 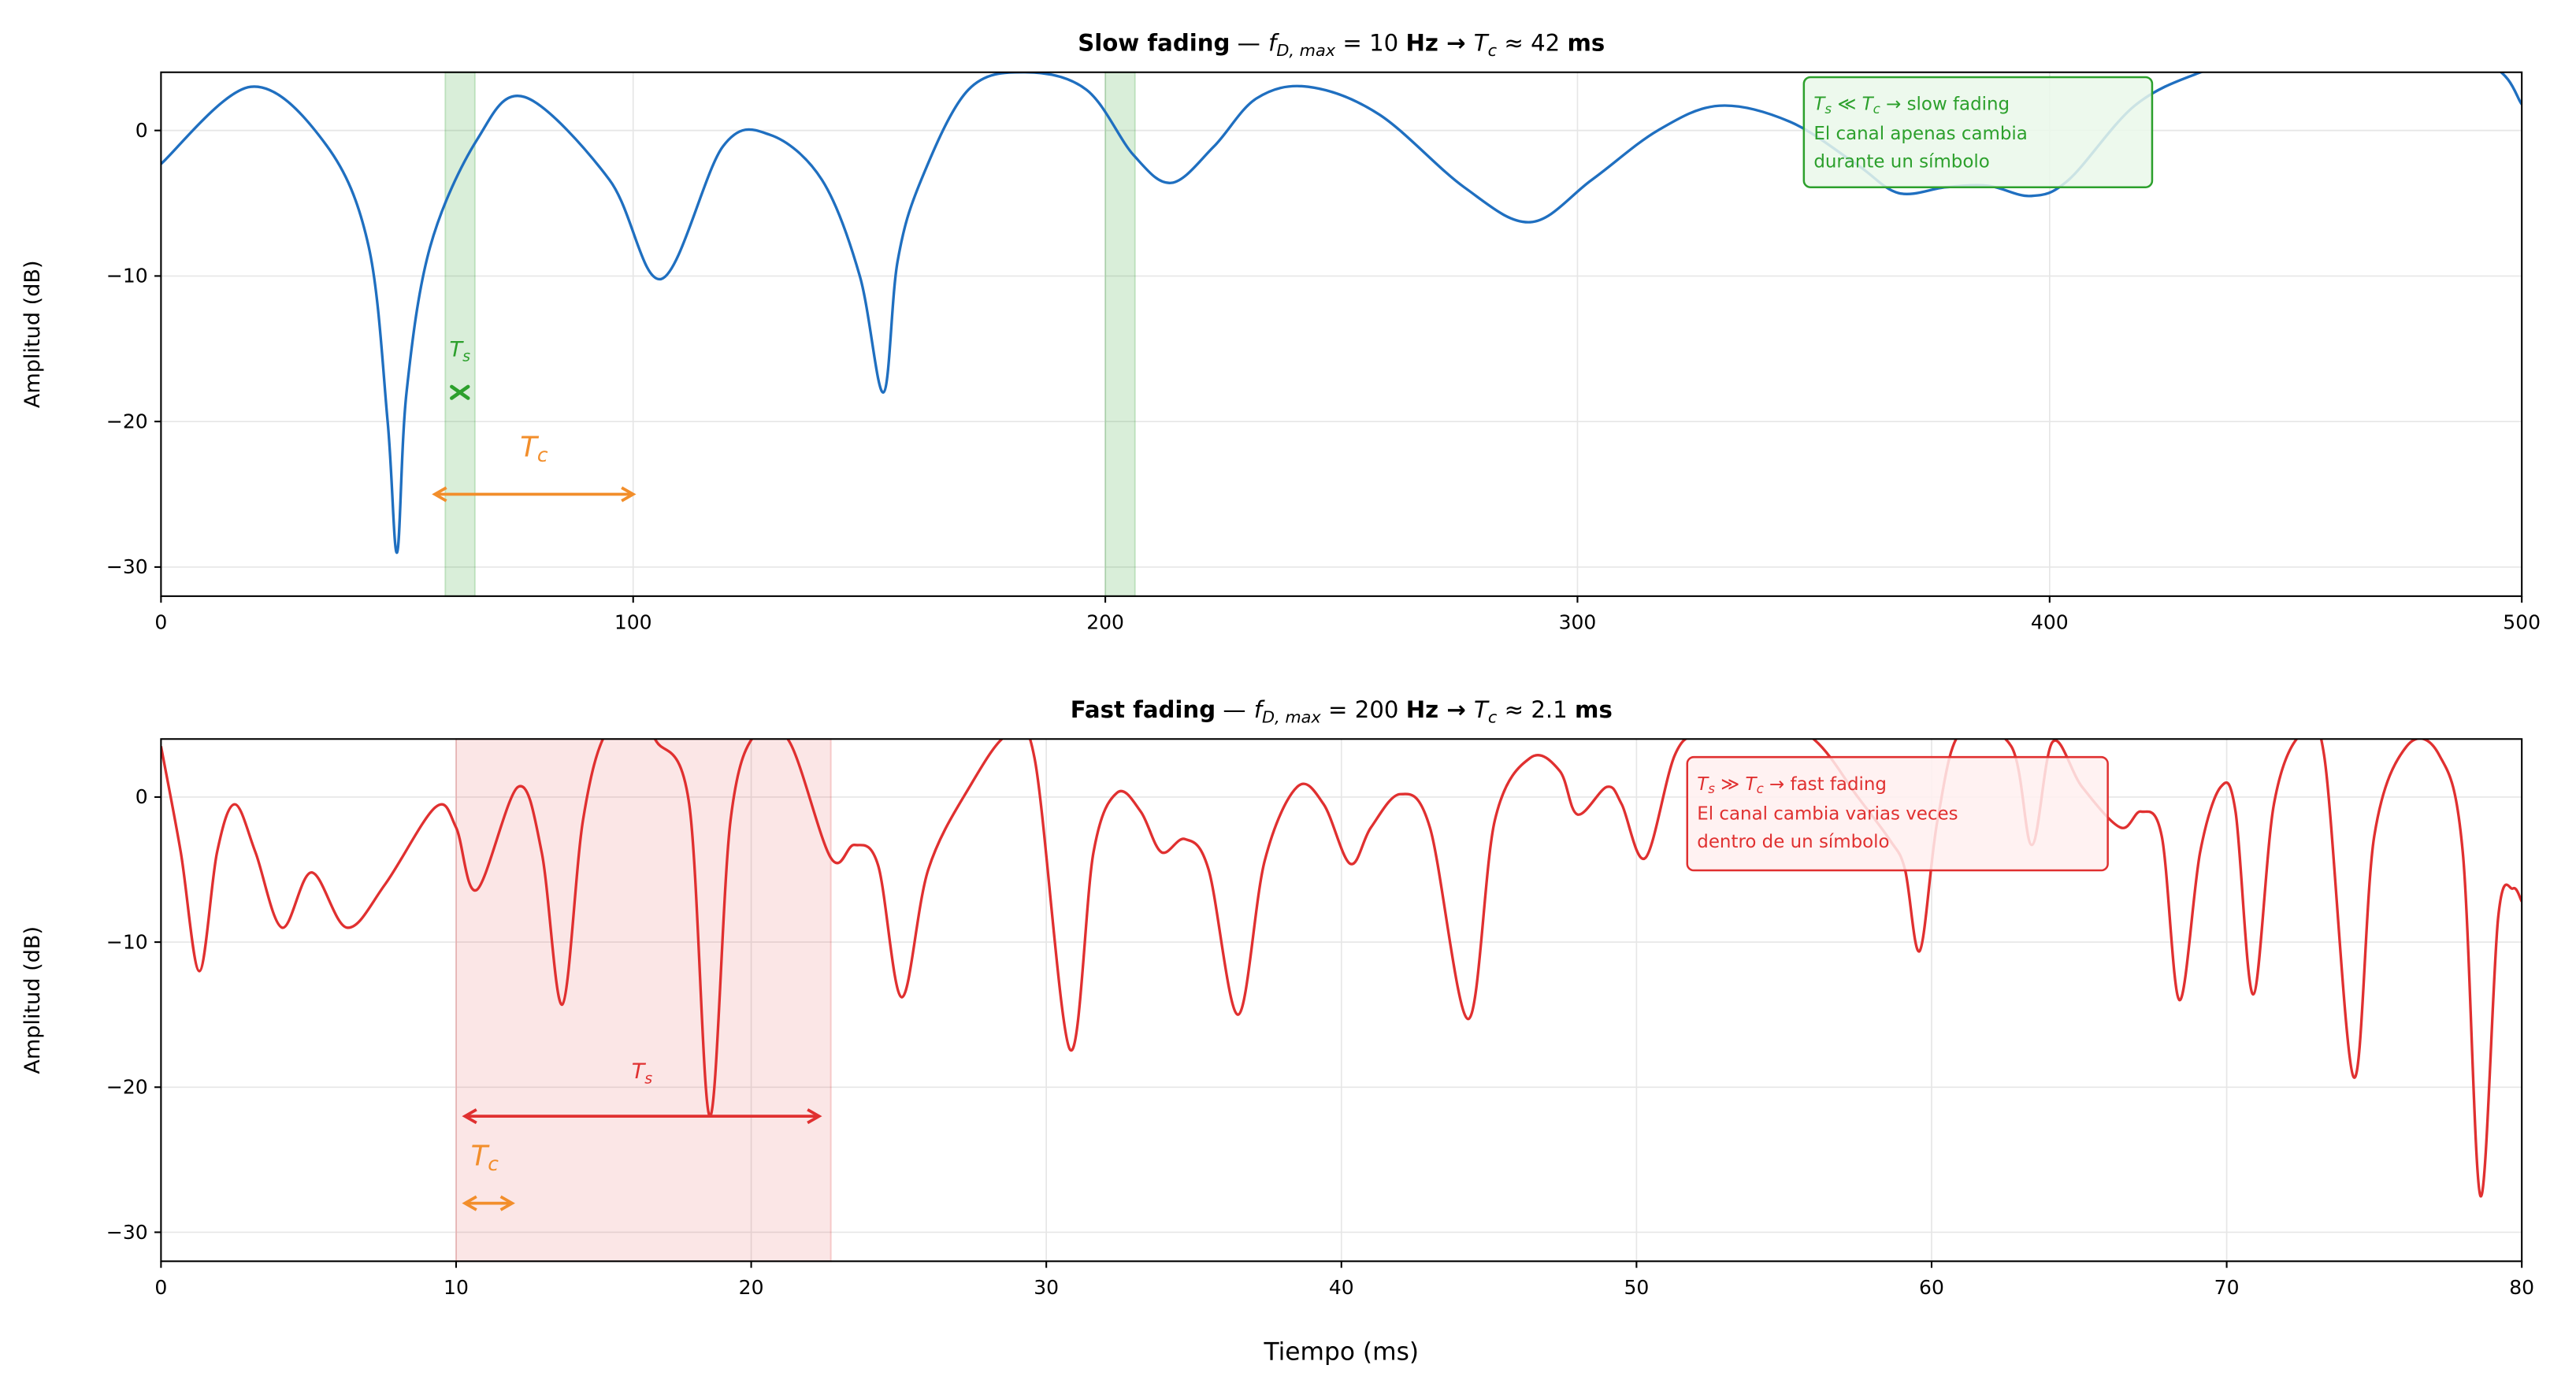 I want to click on x-tick-label: 40, so click(x=1341, y=1288).